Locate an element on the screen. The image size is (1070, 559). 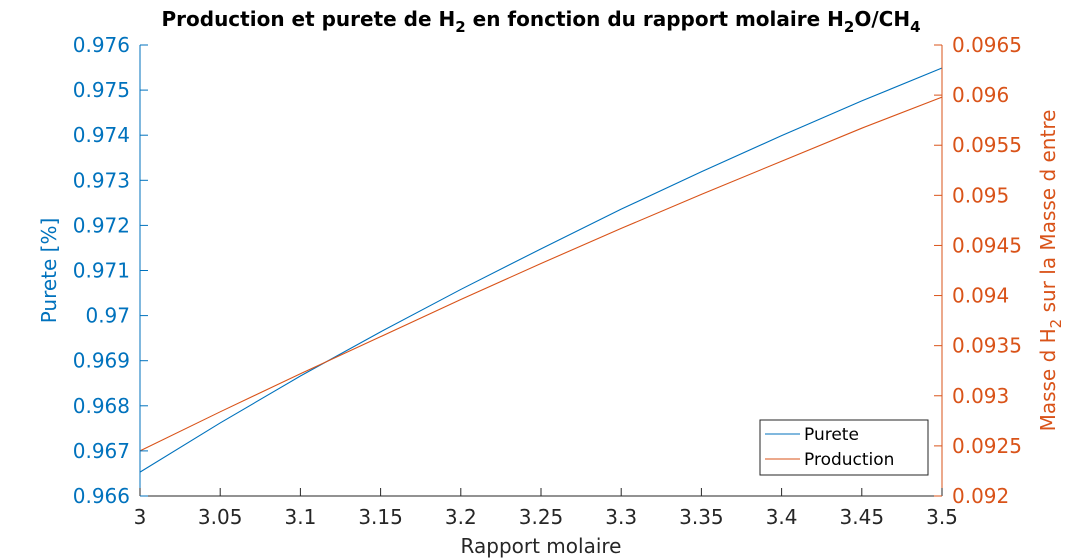
y-right-tick-label: 0.094 is located at coordinates (980, 296).